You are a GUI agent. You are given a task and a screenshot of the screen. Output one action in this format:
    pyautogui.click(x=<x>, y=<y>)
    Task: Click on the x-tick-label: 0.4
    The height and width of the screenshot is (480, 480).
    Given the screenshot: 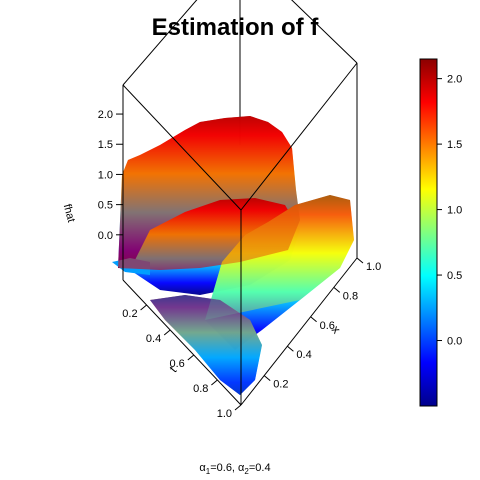 What is the action you would take?
    pyautogui.click(x=303, y=355)
    